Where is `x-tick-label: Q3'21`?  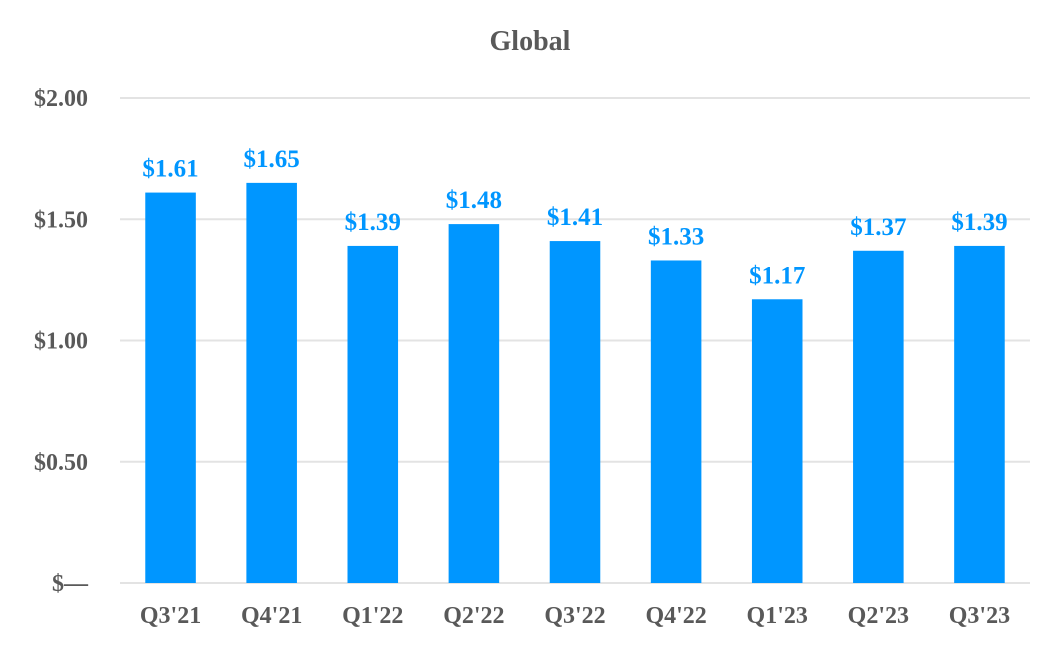 x-tick-label: Q3'21 is located at coordinates (170, 616).